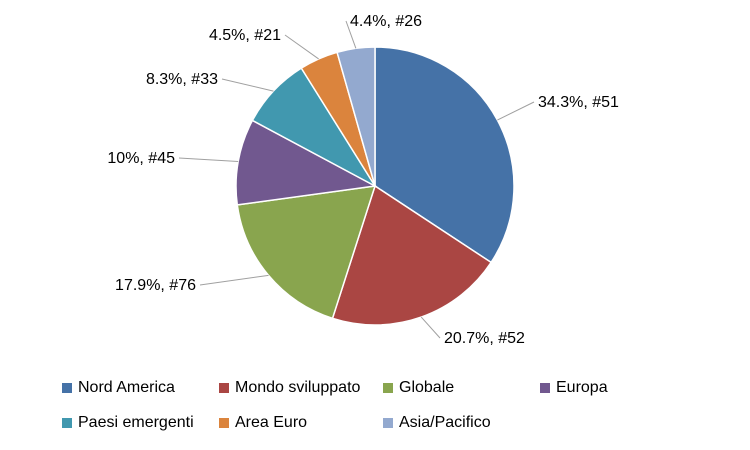  Describe the element at coordinates (412, 255) in the screenshot. I see `pie-slice-mondo-sviluppato` at that location.